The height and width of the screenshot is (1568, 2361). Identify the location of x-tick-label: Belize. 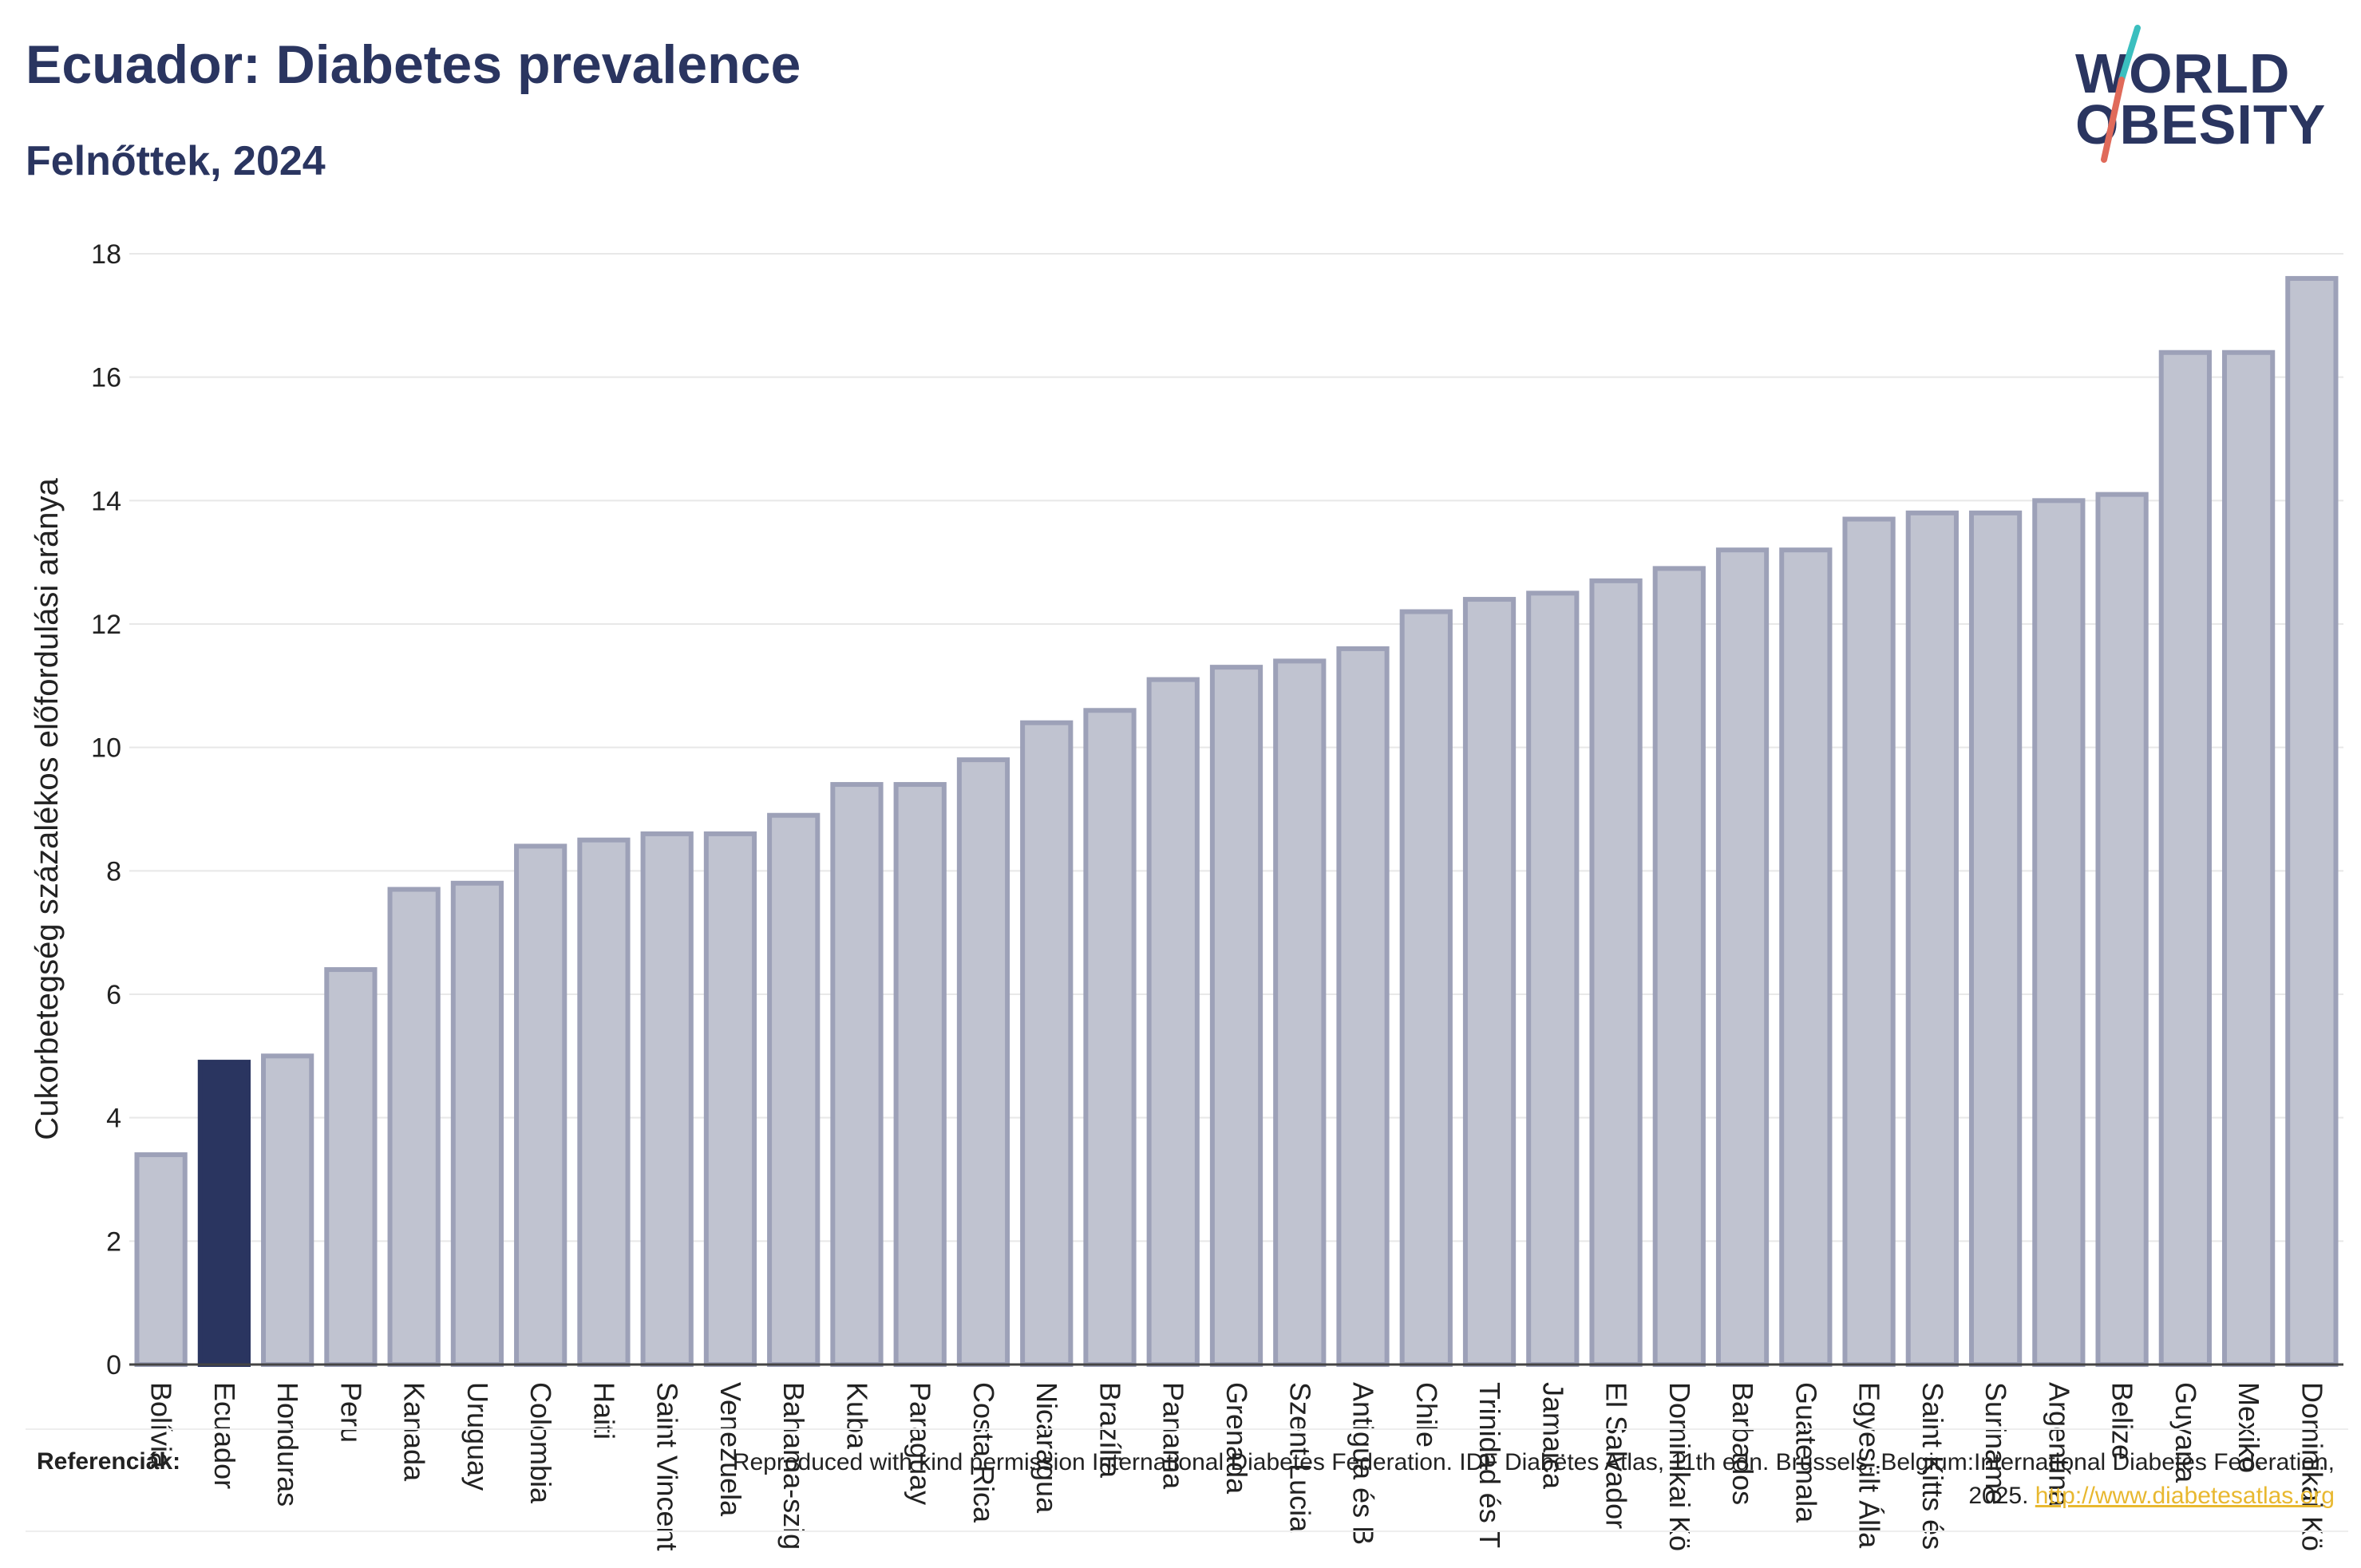
(2122, 1421).